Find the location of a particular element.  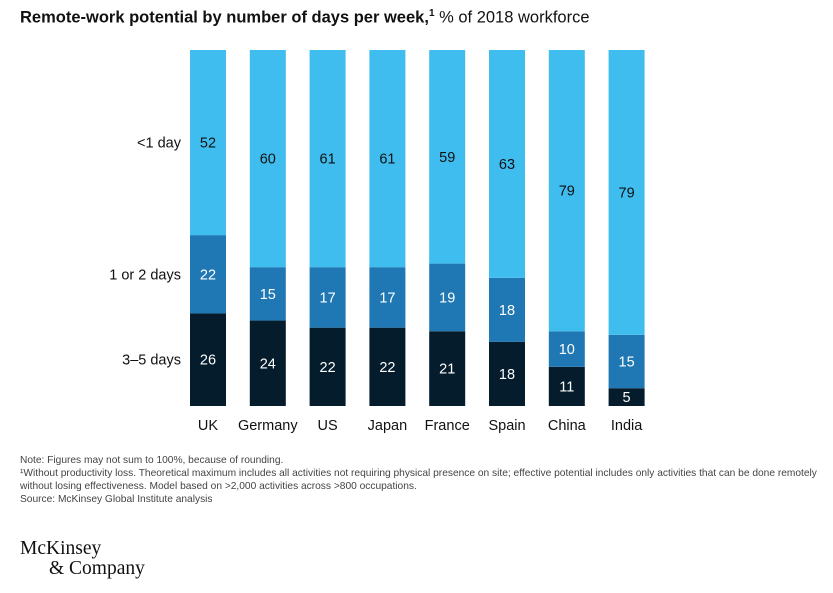

x-tick-label: US is located at coordinates (328, 426).